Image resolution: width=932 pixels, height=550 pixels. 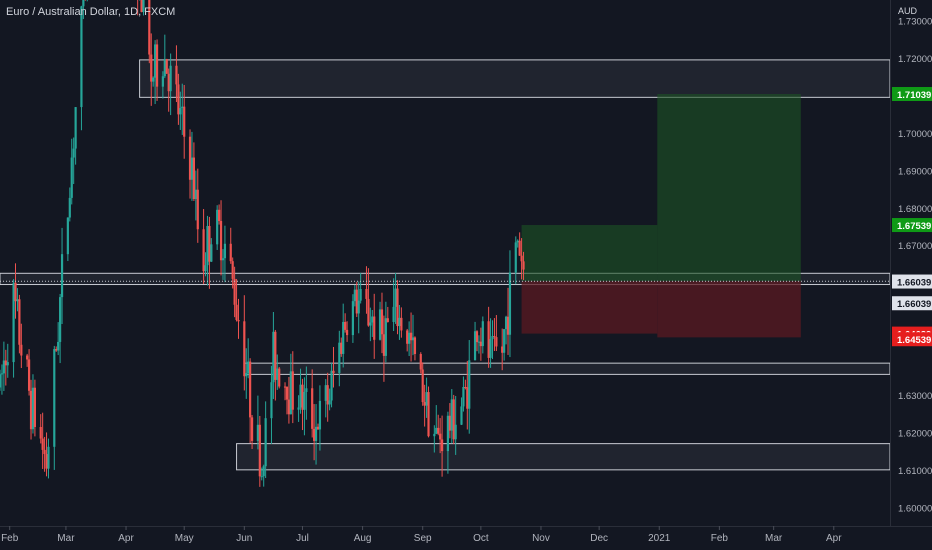 What do you see at coordinates (774, 538) in the screenshot?
I see `x-tick-label: Mar` at bounding box center [774, 538].